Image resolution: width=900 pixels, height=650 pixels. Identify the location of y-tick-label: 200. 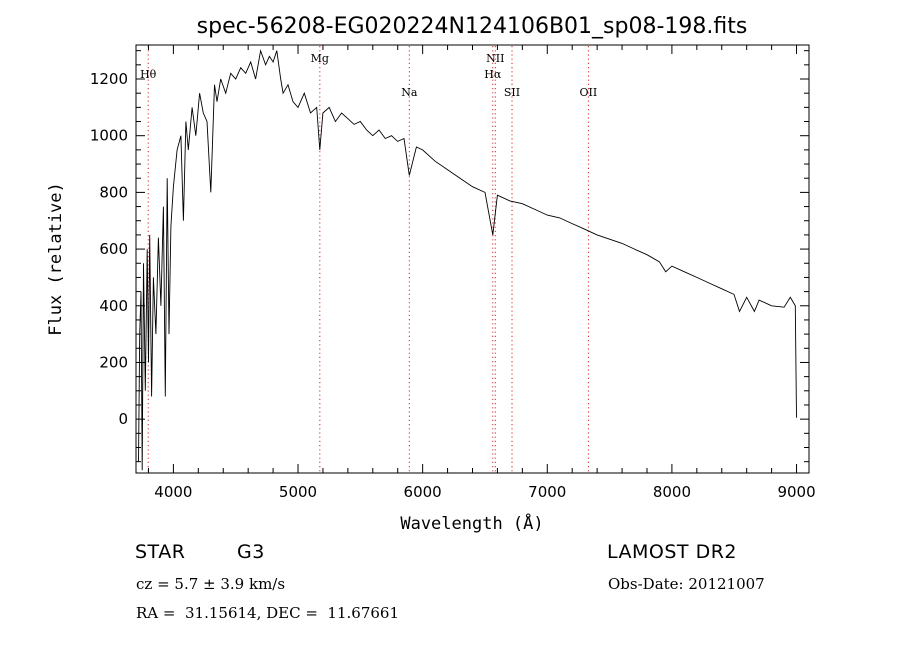
(113, 362).